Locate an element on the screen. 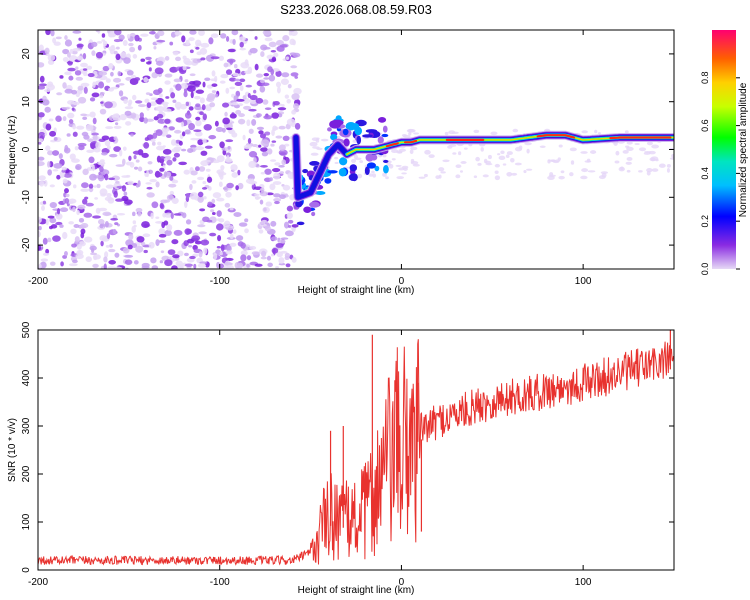 Image resolution: width=750 pixels, height=600 pixels. snr-y-label: SNR (10 * v/v) is located at coordinates (12, 450).